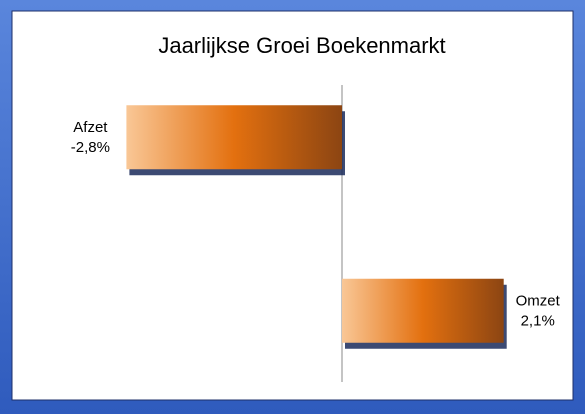  I want to click on category-label: Omzet, so click(538, 301).